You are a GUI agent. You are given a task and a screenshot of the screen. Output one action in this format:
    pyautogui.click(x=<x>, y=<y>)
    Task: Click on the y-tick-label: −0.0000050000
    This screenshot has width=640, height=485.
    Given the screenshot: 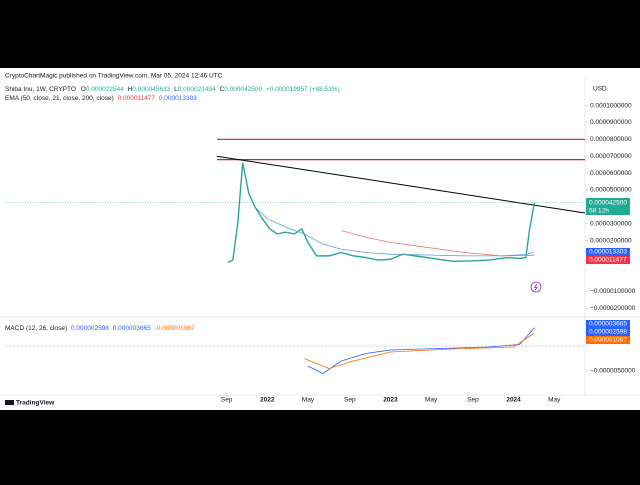 What is the action you would take?
    pyautogui.click(x=613, y=371)
    